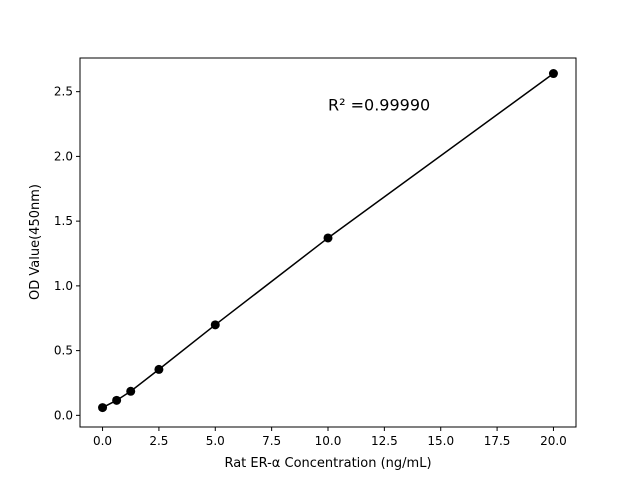 This screenshot has height=484, width=640. Describe the element at coordinates (327, 463) in the screenshot. I see `x-axis-label: Rat ER-α Concentration (ng/mL)` at that location.